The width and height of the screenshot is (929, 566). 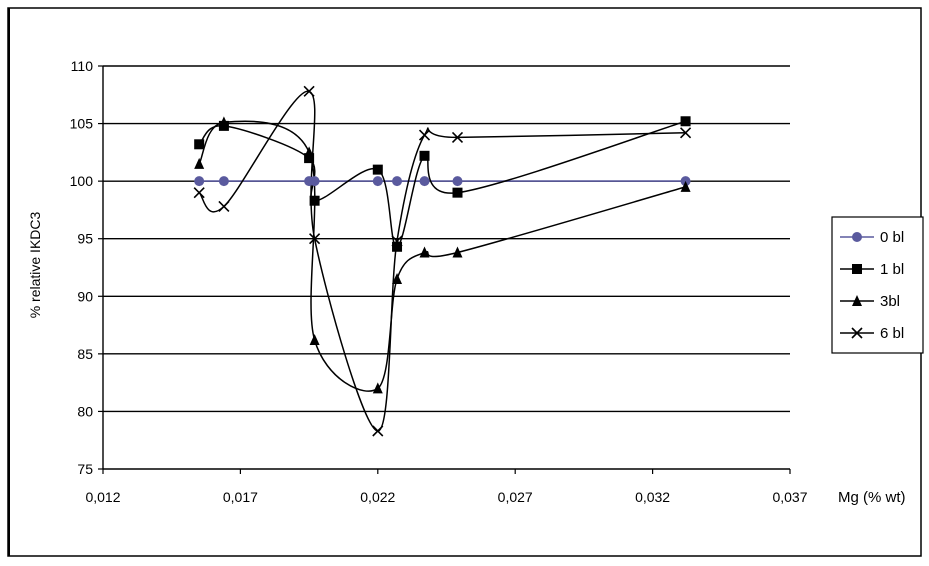 I want to click on chart-frame-left-edge, so click(x=9, y=282).